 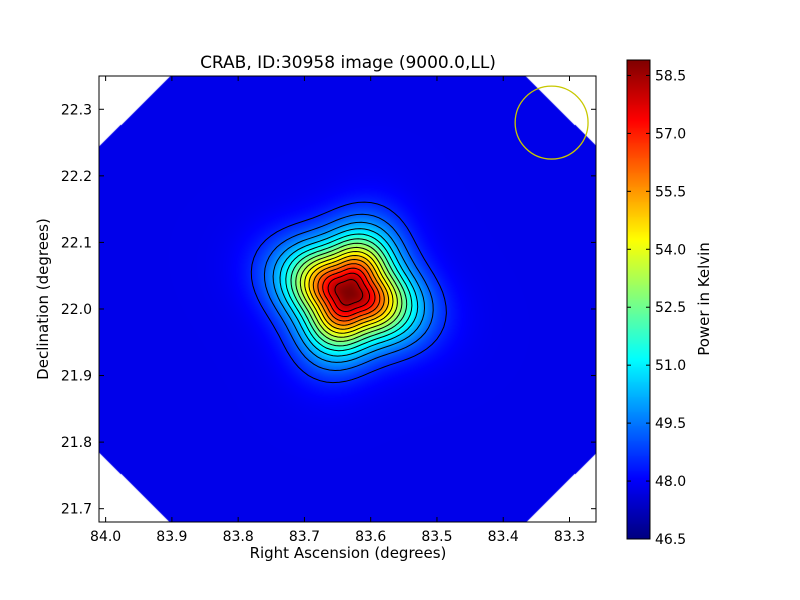 What do you see at coordinates (370, 537) in the screenshot?
I see `x-tick-label: 83.6` at bounding box center [370, 537].